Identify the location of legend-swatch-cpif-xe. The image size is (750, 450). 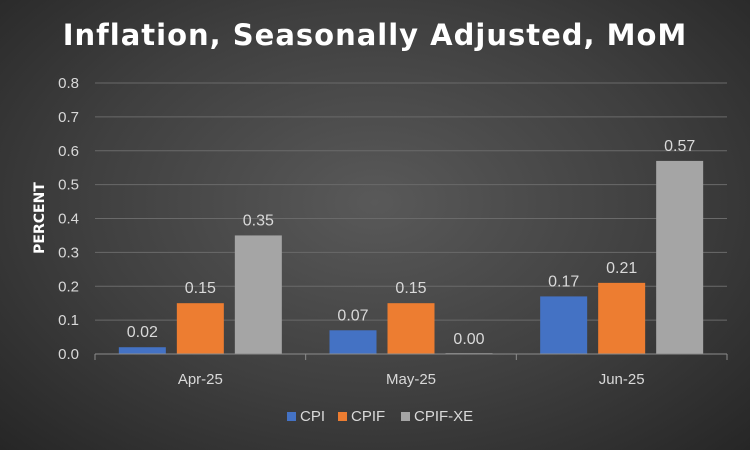
(405, 416).